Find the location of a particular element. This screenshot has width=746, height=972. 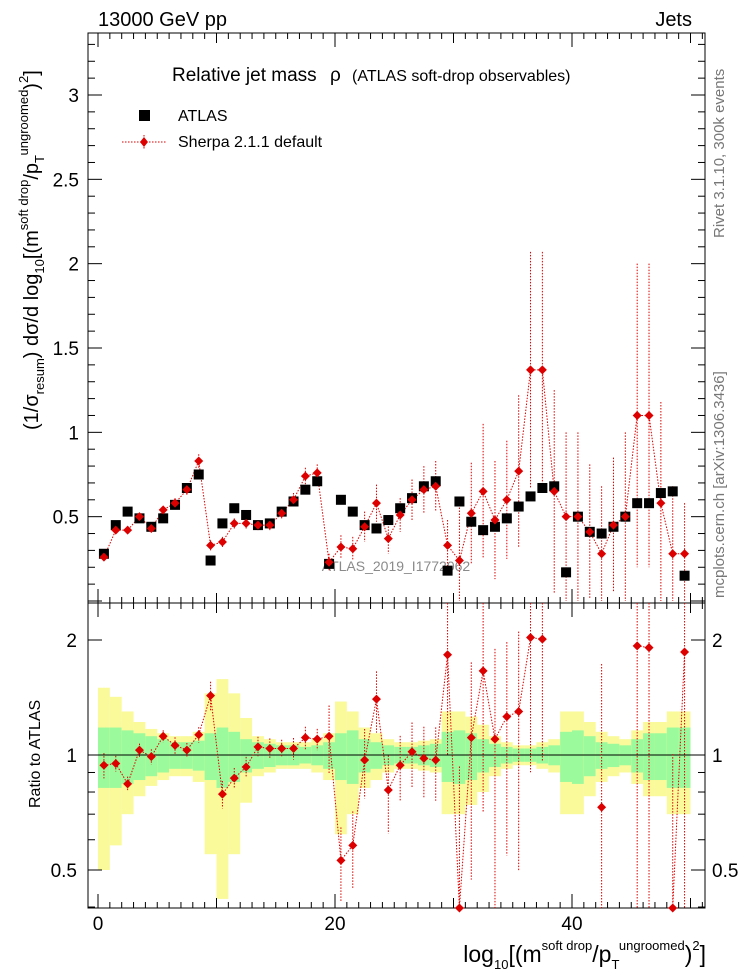

plot-title-main: Relative jet mass is located at coordinates (244, 75).